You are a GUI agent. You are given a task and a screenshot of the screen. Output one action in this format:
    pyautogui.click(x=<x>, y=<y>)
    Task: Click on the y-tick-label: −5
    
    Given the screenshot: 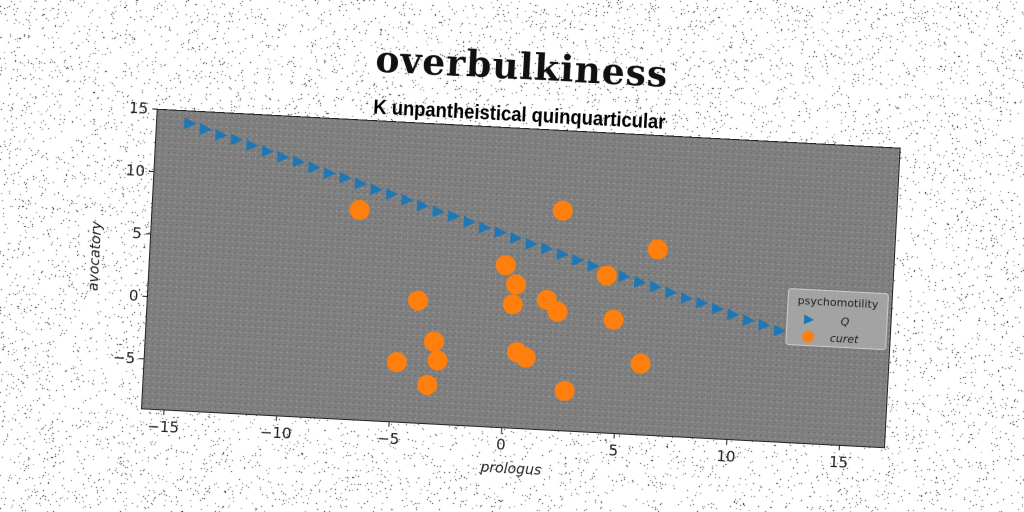 What is the action you would take?
    pyautogui.click(x=124, y=357)
    